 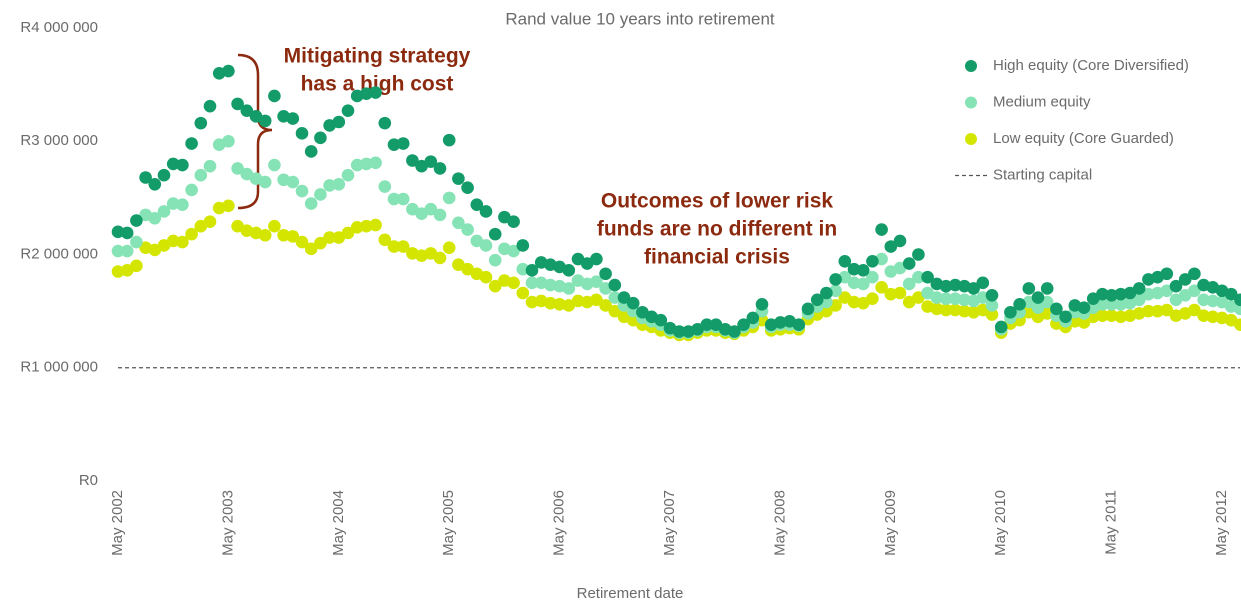 What do you see at coordinates (717, 257) in the screenshot?
I see `annotation: financial crisis` at bounding box center [717, 257].